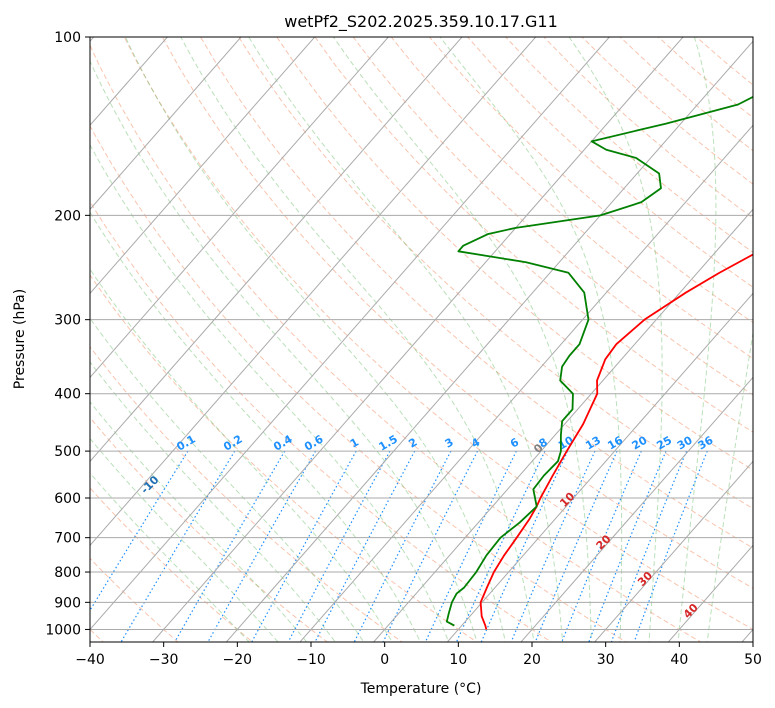  Describe the element at coordinates (238, 660) in the screenshot. I see `x-tick-label: −20` at that location.